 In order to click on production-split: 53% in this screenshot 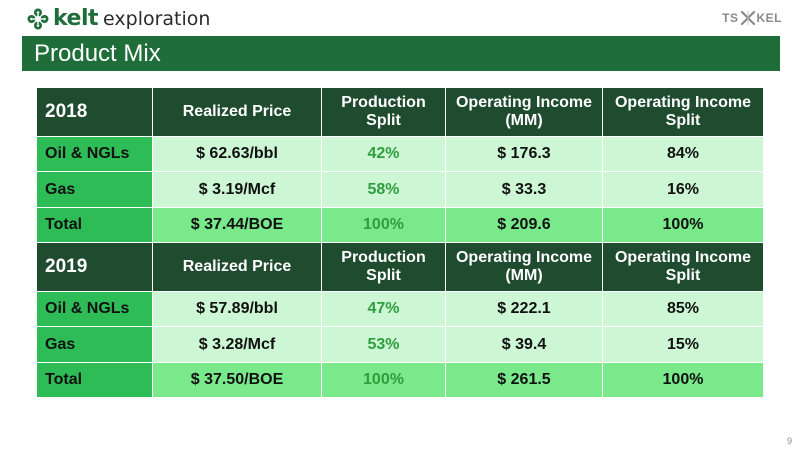, I will do `click(383, 344)`.